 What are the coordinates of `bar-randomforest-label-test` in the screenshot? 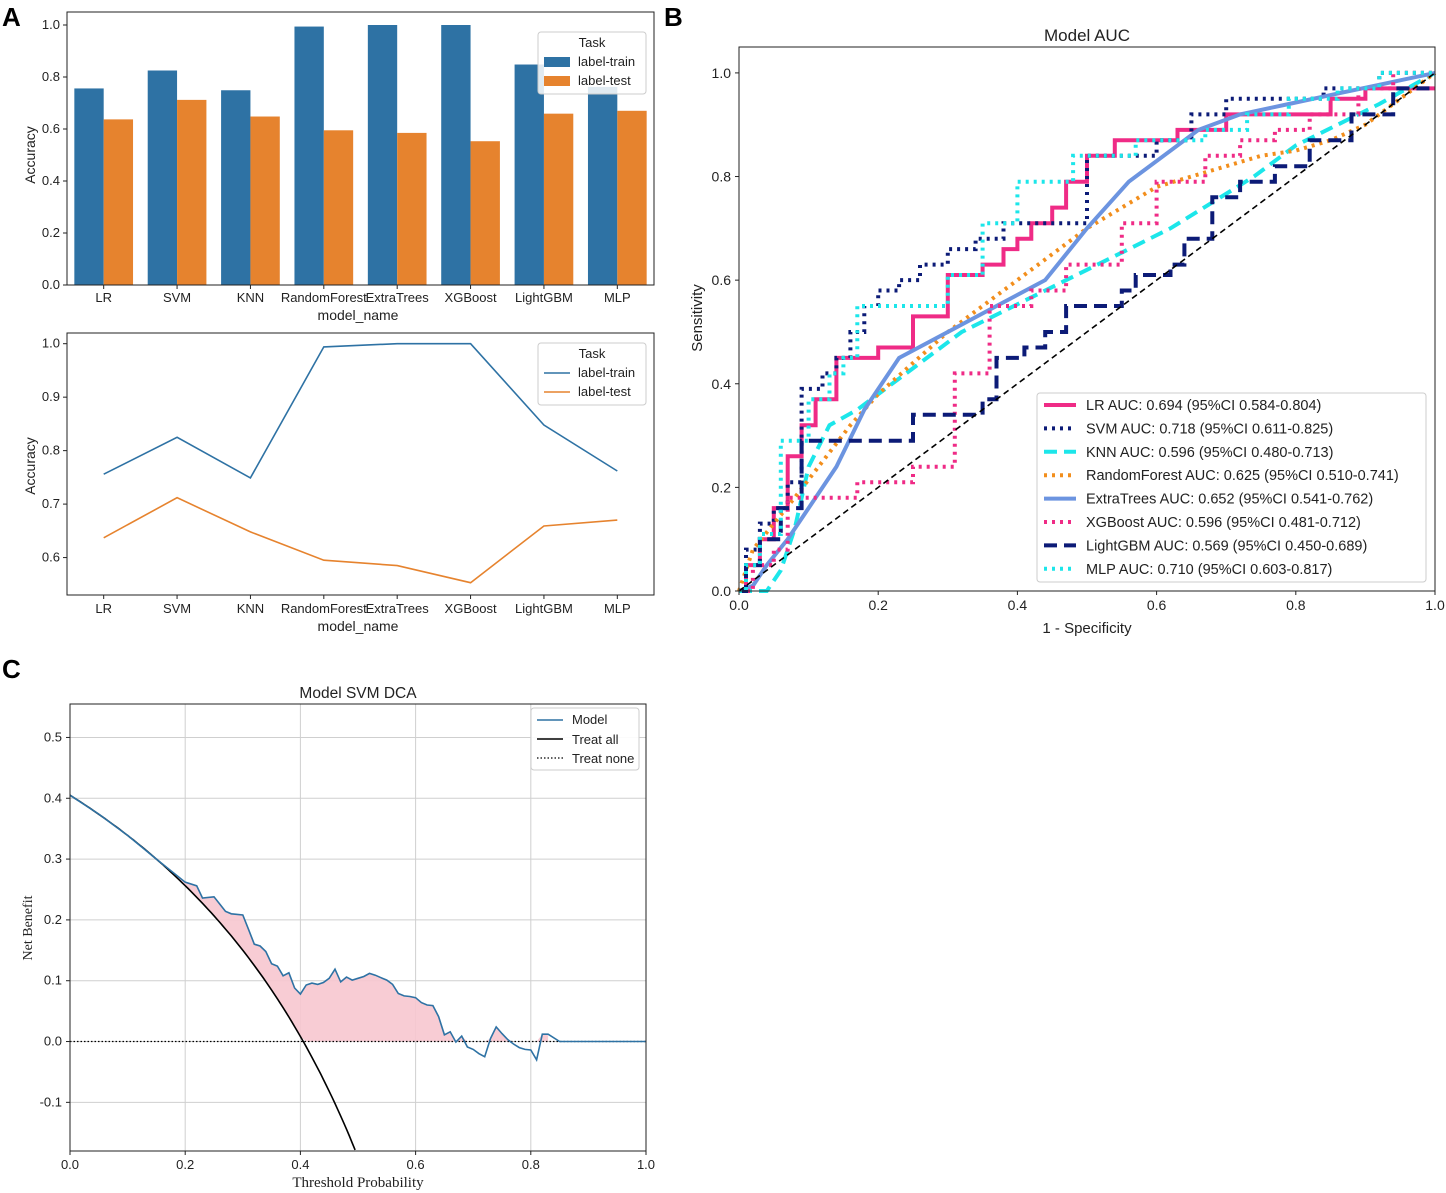 It's located at (338, 207).